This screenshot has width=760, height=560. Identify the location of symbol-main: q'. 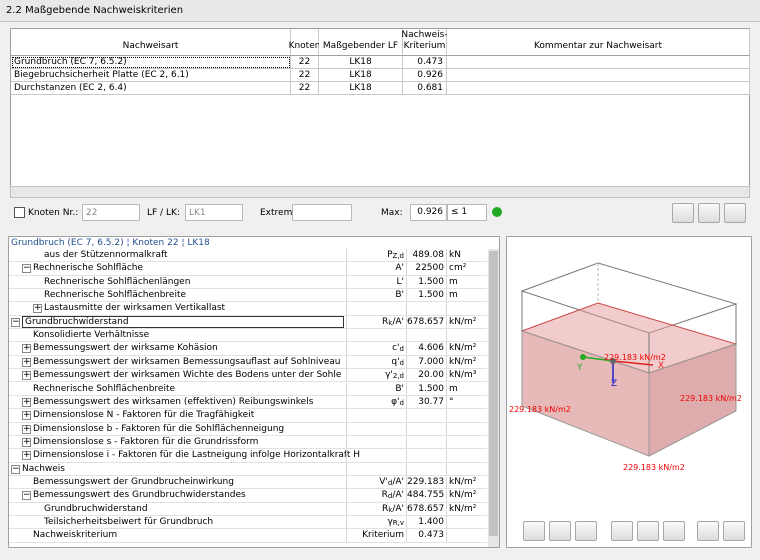
(395, 361).